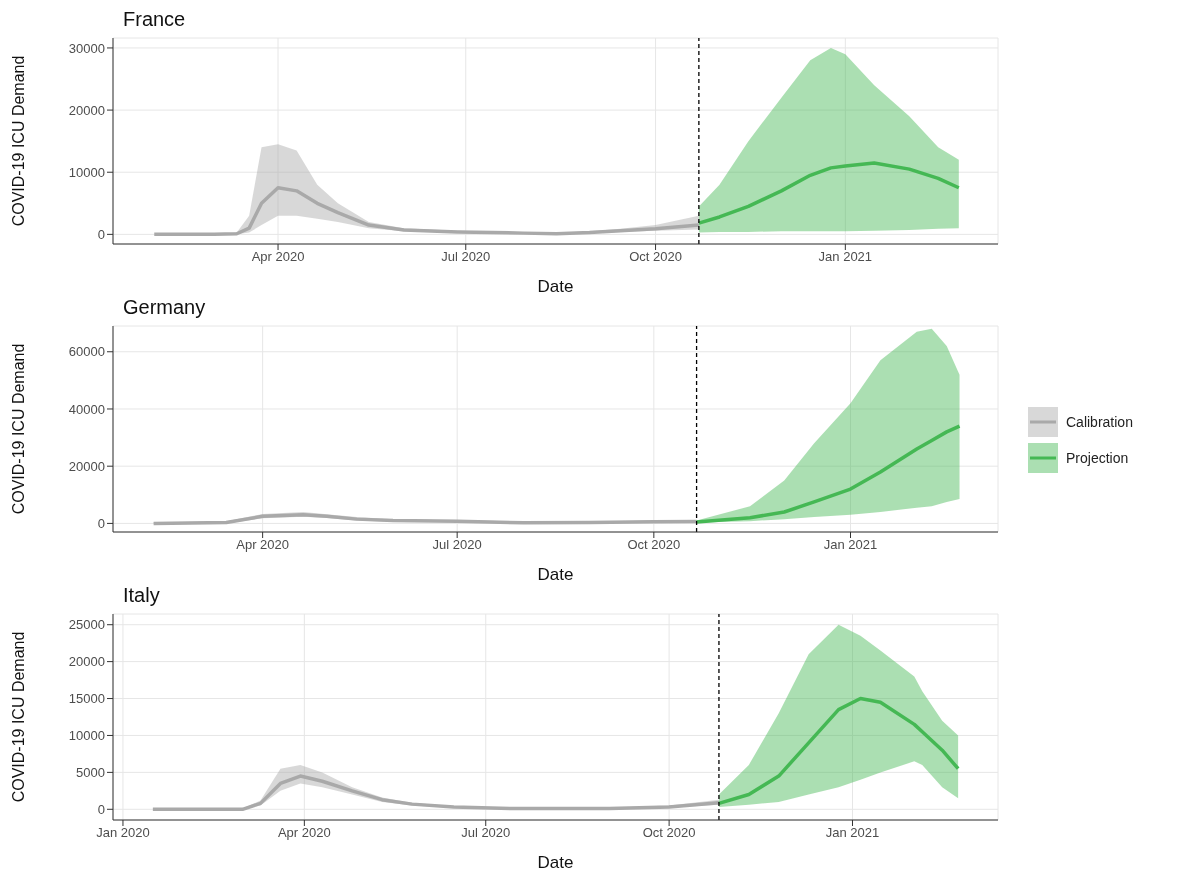 This screenshot has height=895, width=1196. Describe the element at coordinates (86, 48) in the screenshot. I see `y-tick-label: 30000` at that location.